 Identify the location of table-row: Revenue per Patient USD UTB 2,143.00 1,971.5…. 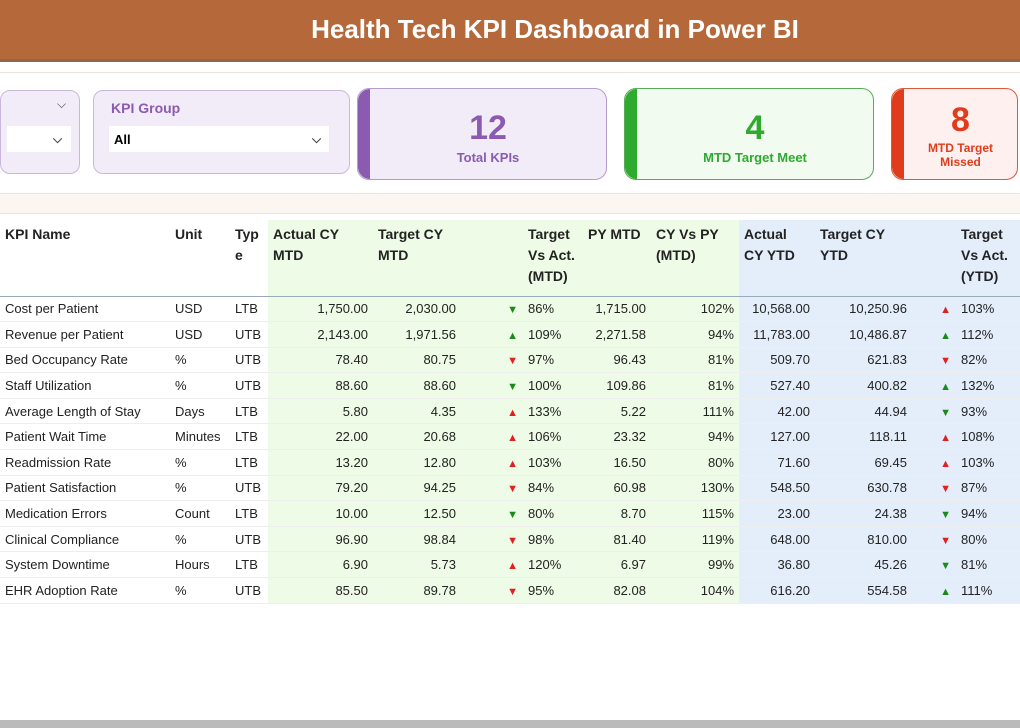
(510, 334).